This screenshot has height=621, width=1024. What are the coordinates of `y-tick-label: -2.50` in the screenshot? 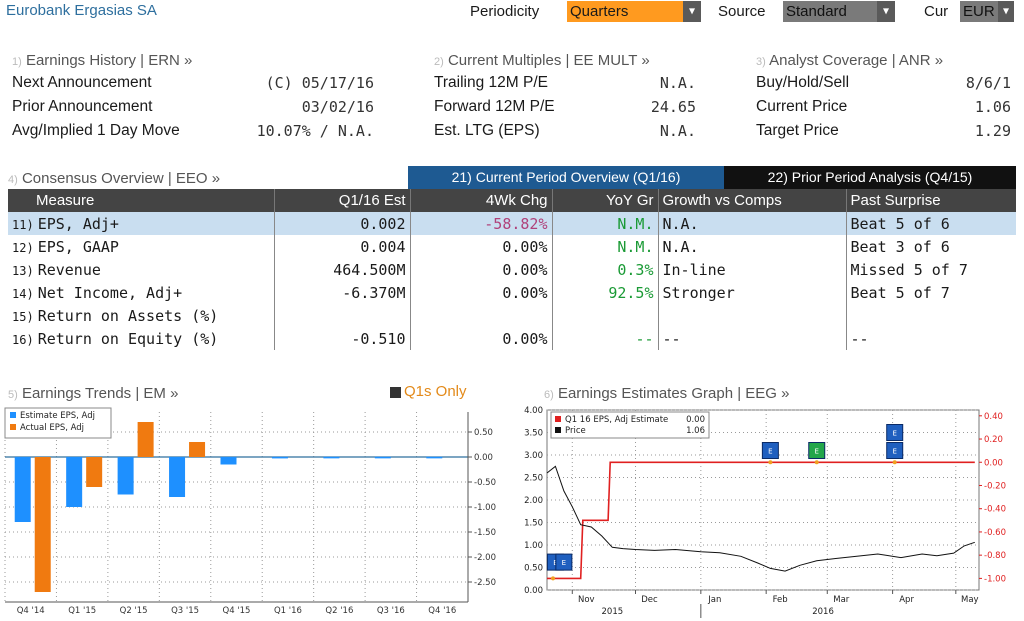 It's located at (485, 583).